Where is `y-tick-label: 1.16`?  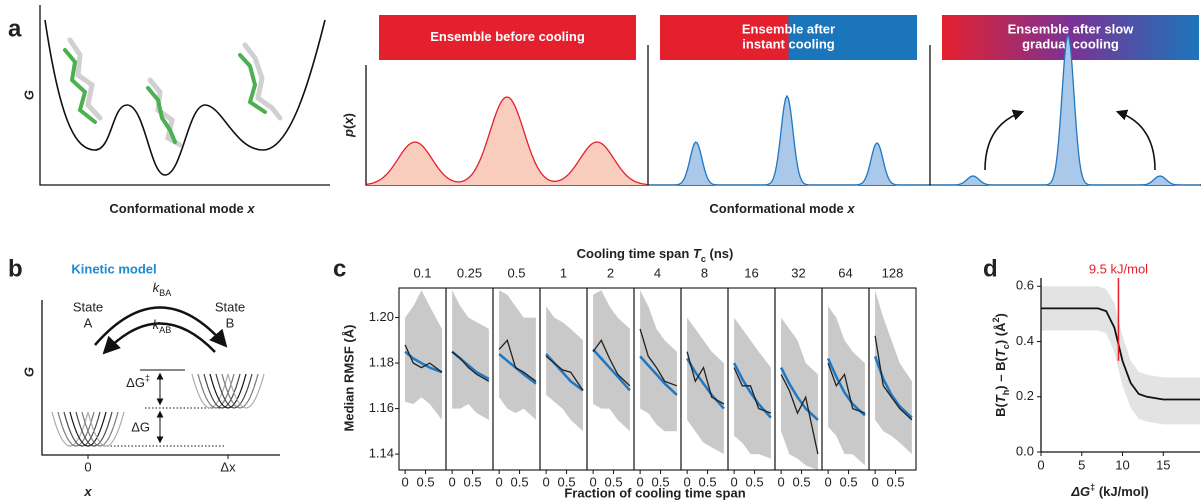
y-tick-label: 1.16 is located at coordinates (381, 407).